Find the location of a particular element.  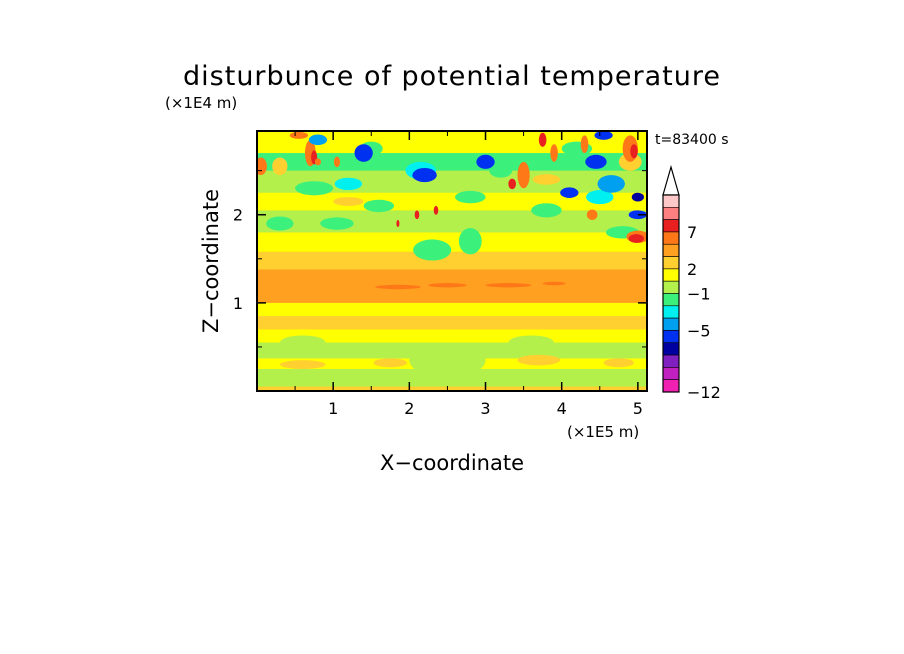

colorbar-extend-triangle is located at coordinates (671, 180).